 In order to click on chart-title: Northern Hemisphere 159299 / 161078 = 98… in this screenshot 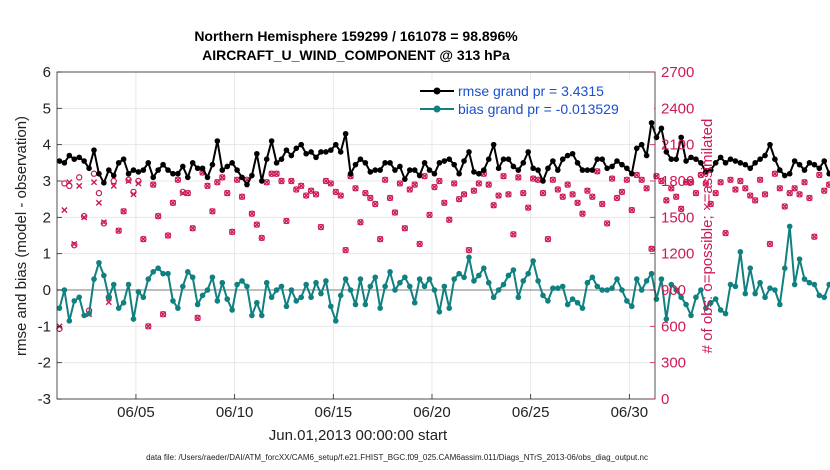, I will do `click(356, 36)`.